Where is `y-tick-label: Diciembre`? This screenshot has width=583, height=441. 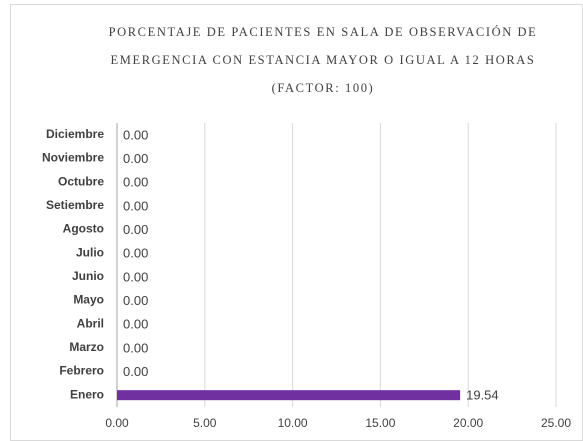
y-tick-label: Diciembre is located at coordinates (75, 134).